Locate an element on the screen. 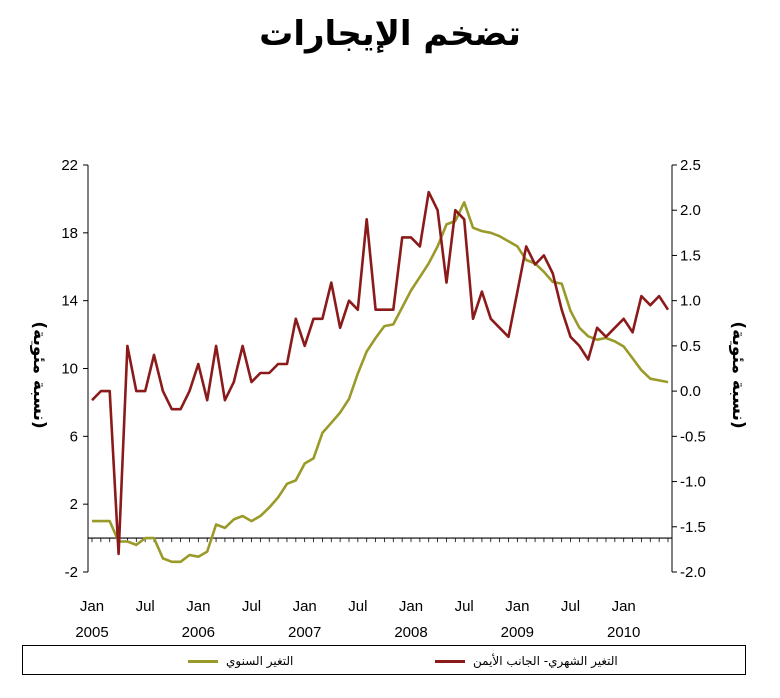 This screenshot has height=698, width=780. y-axis-right-title: (نسبة مئوية) is located at coordinates (738, 374).